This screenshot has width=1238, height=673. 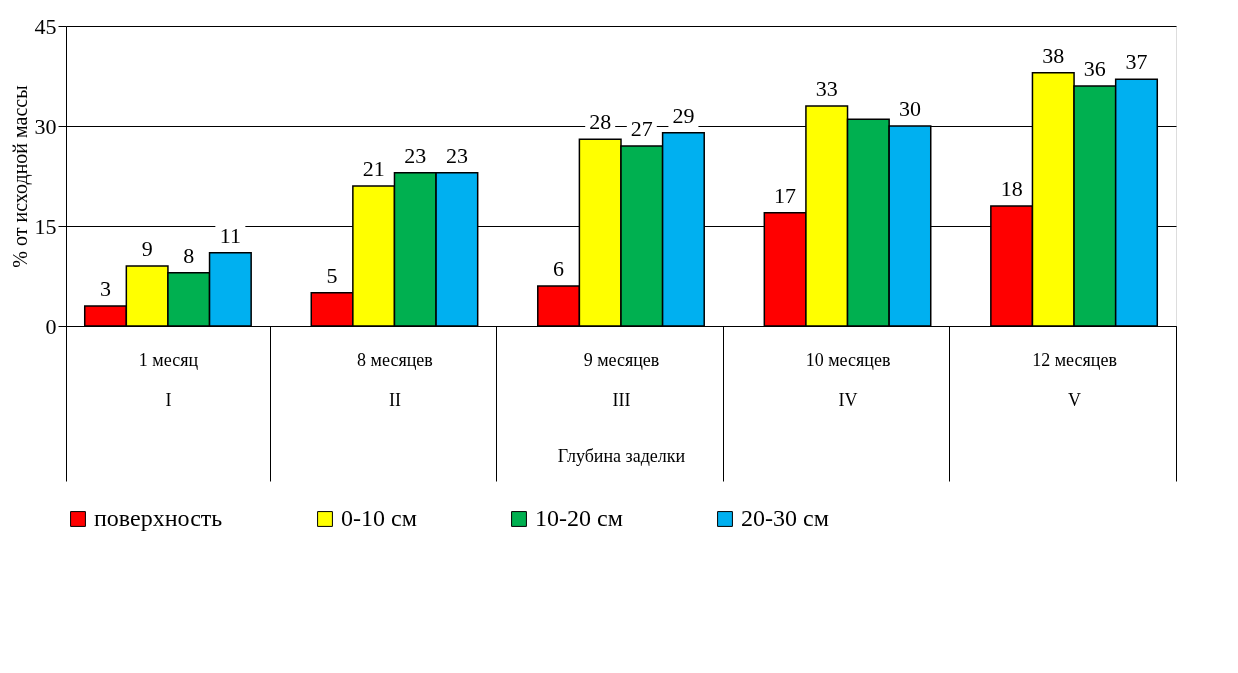 What do you see at coordinates (379, 518) in the screenshot?
I see `legend-label: 0-10 см` at bounding box center [379, 518].